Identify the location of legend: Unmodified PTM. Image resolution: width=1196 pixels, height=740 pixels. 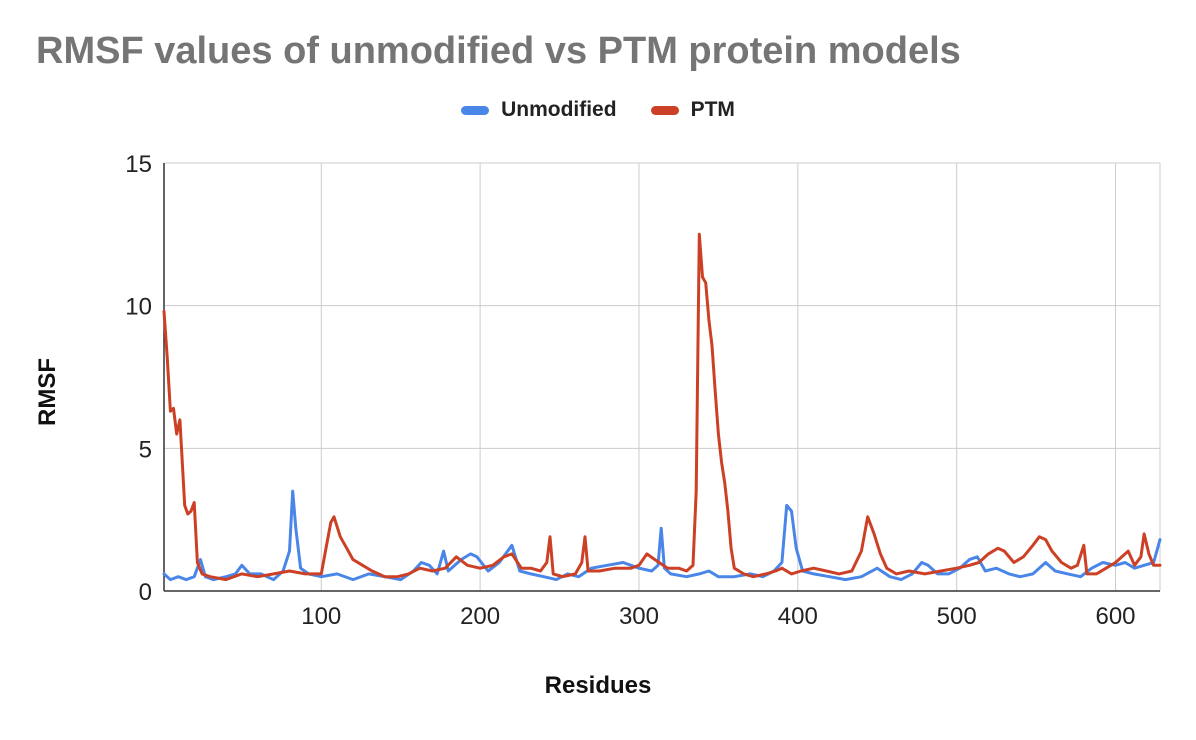
(598, 110).